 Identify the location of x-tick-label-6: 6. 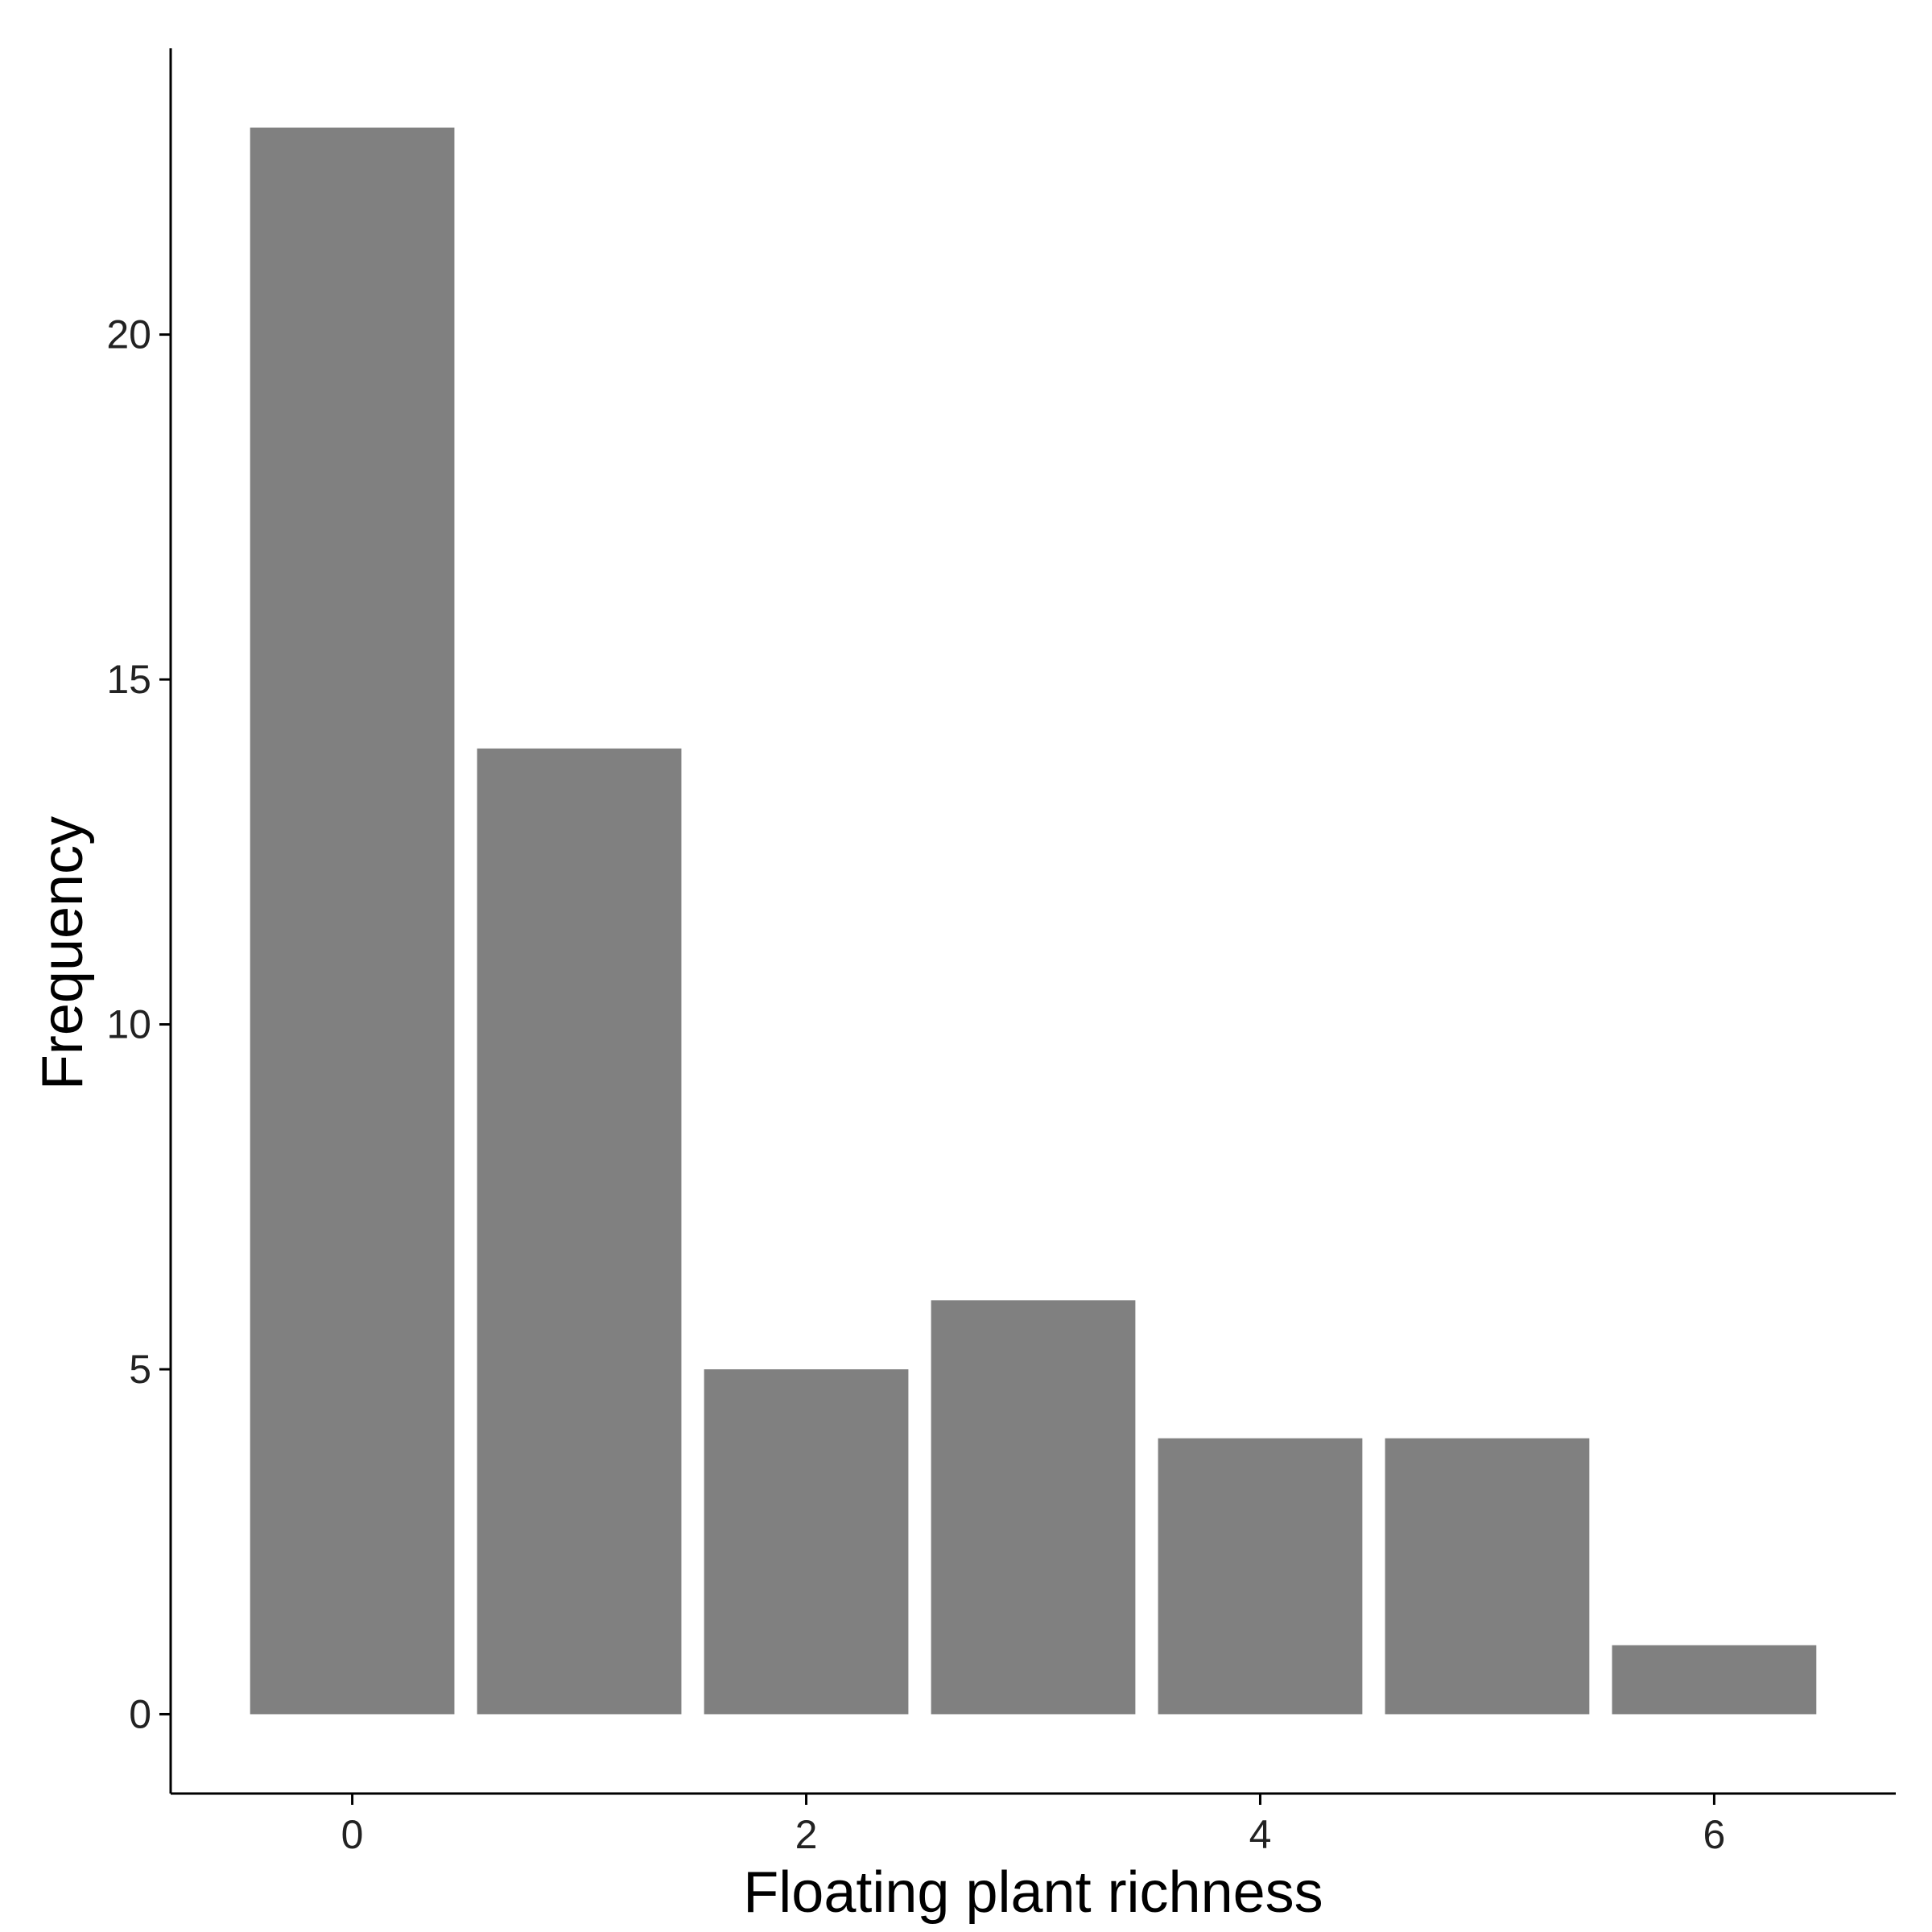
(1714, 1834).